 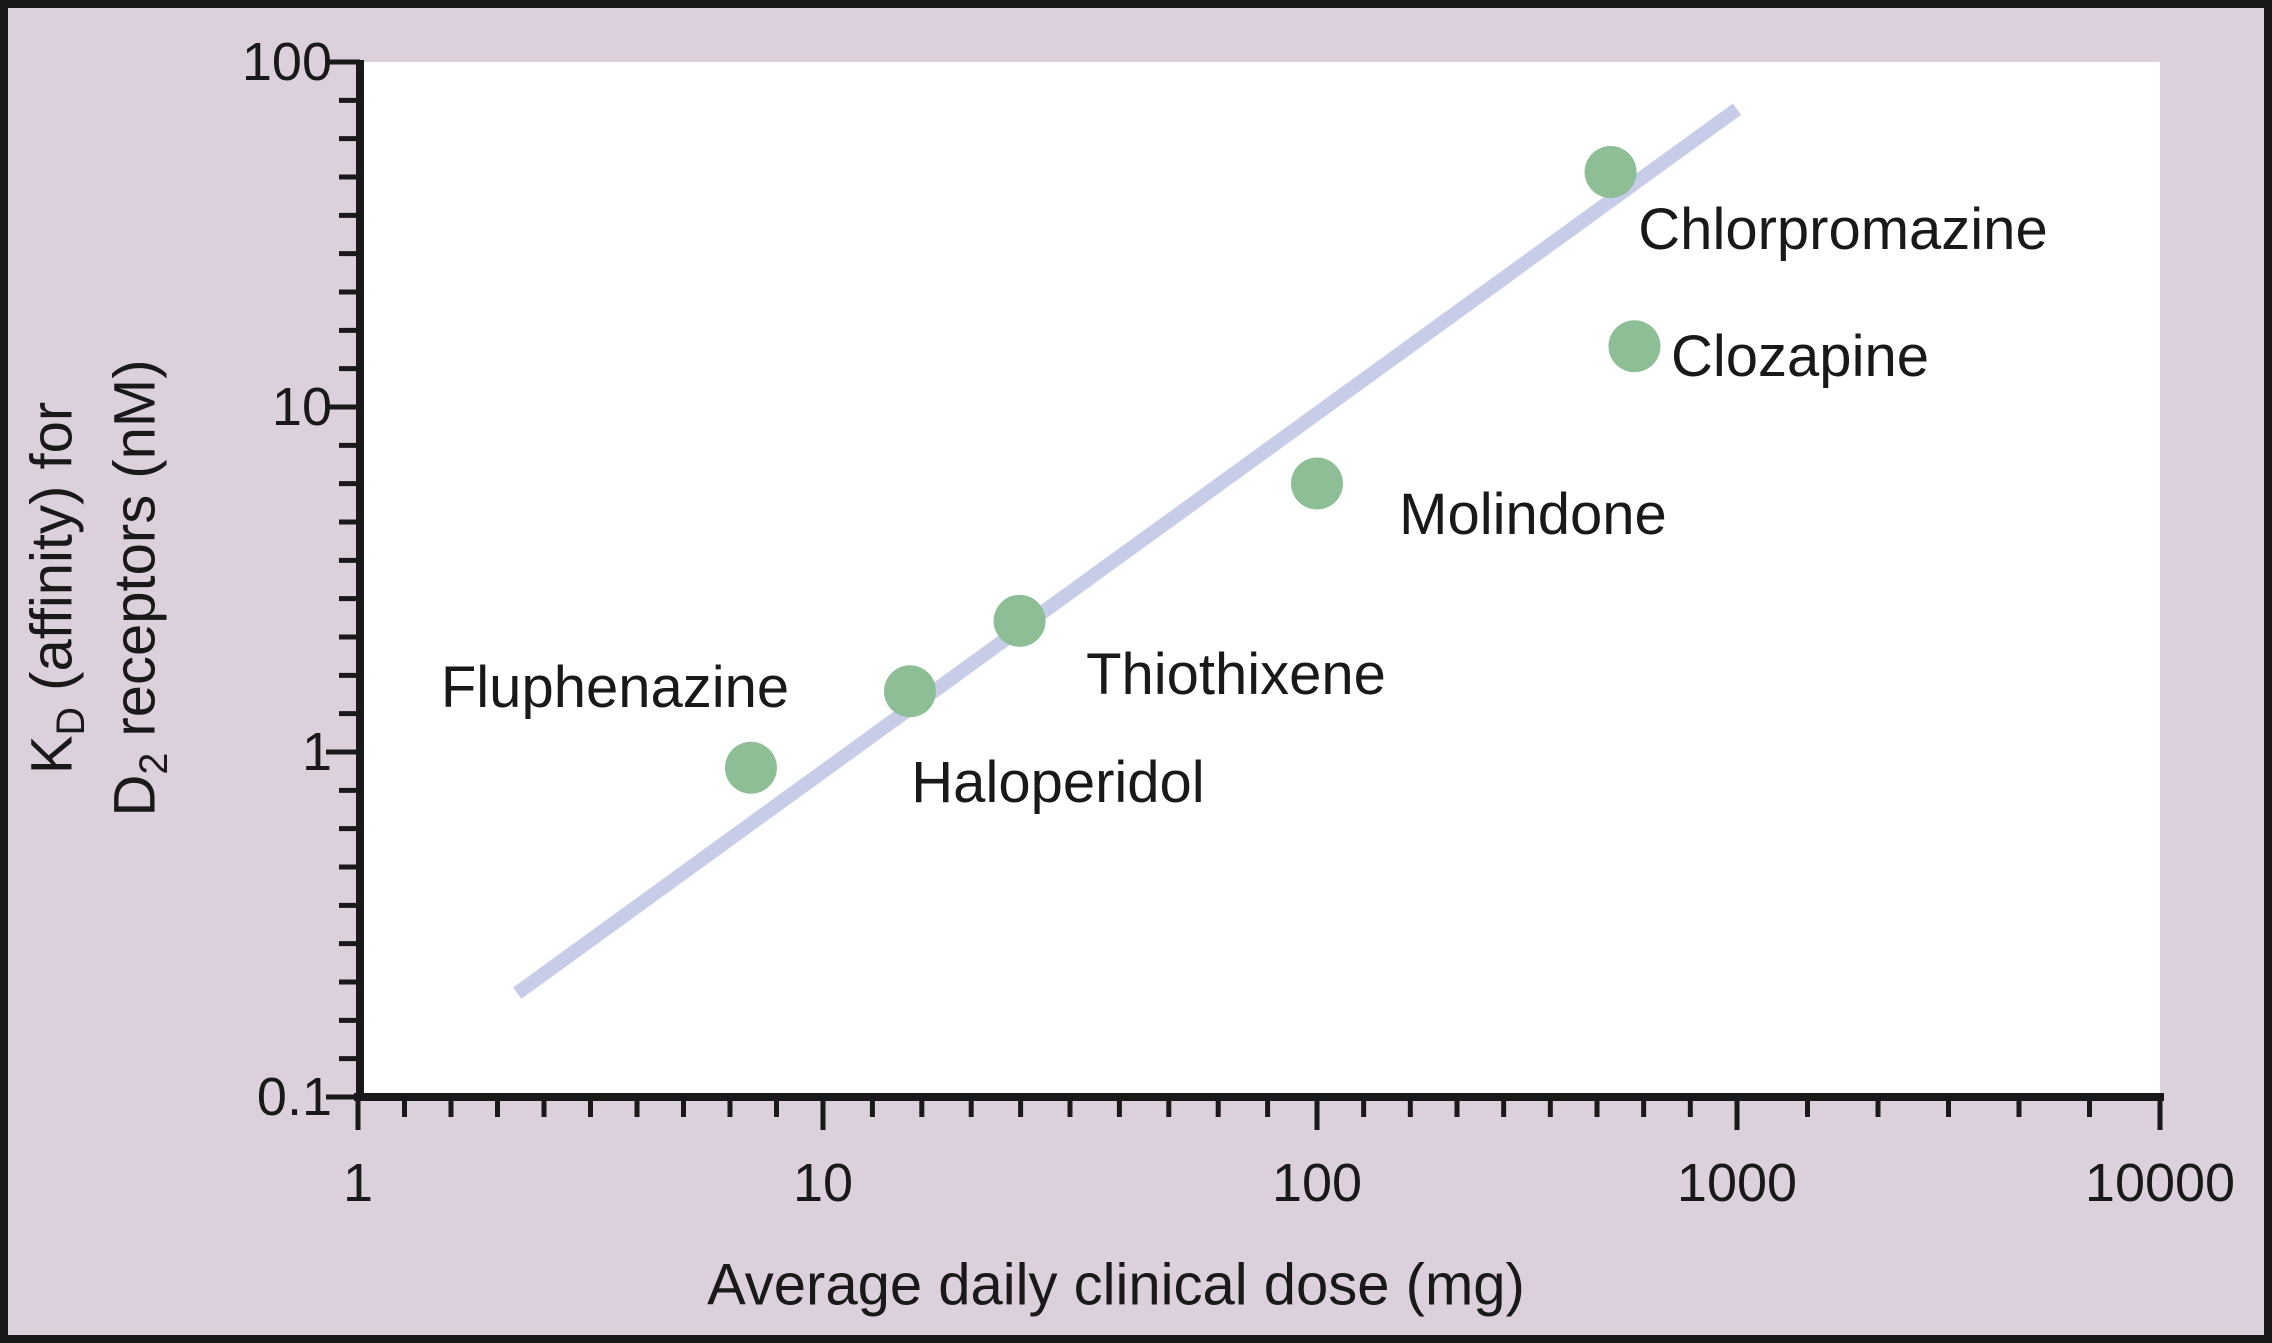 What do you see at coordinates (1533, 514) in the screenshot?
I see `point-label-molindone: Molindone` at bounding box center [1533, 514].